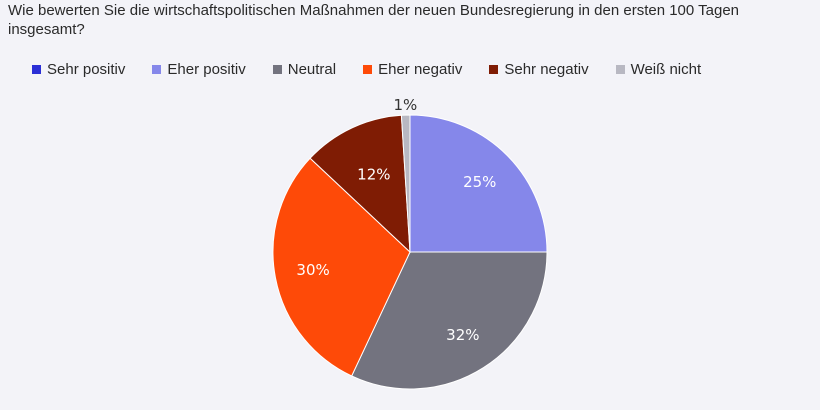 The height and width of the screenshot is (410, 820). I want to click on legend-item-eher-negativ: Eher negativ, so click(412, 69).